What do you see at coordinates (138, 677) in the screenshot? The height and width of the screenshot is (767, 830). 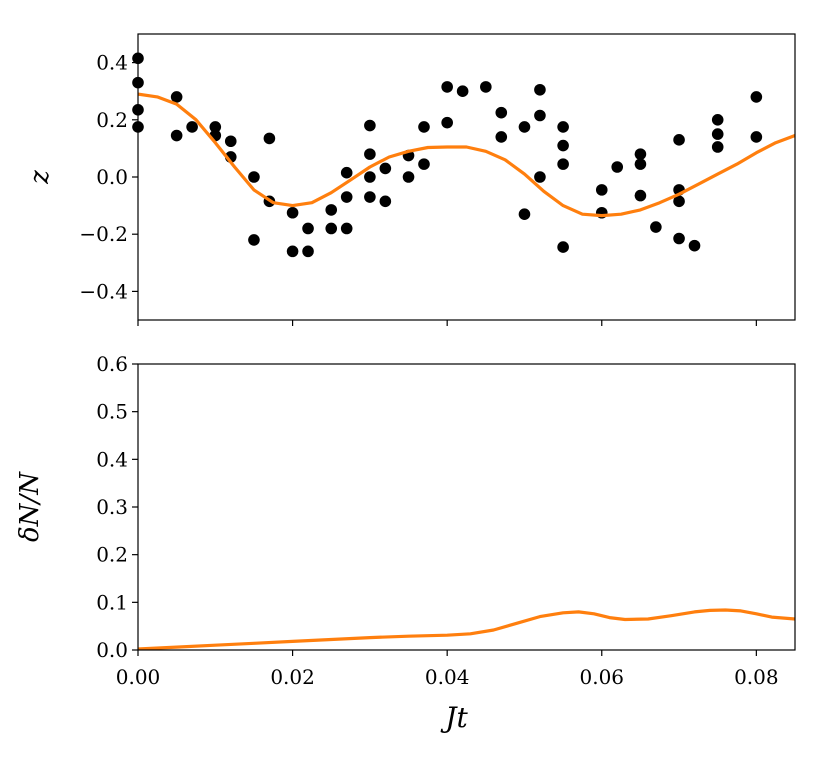 I see `x-tick-label: 0.00` at bounding box center [138, 677].